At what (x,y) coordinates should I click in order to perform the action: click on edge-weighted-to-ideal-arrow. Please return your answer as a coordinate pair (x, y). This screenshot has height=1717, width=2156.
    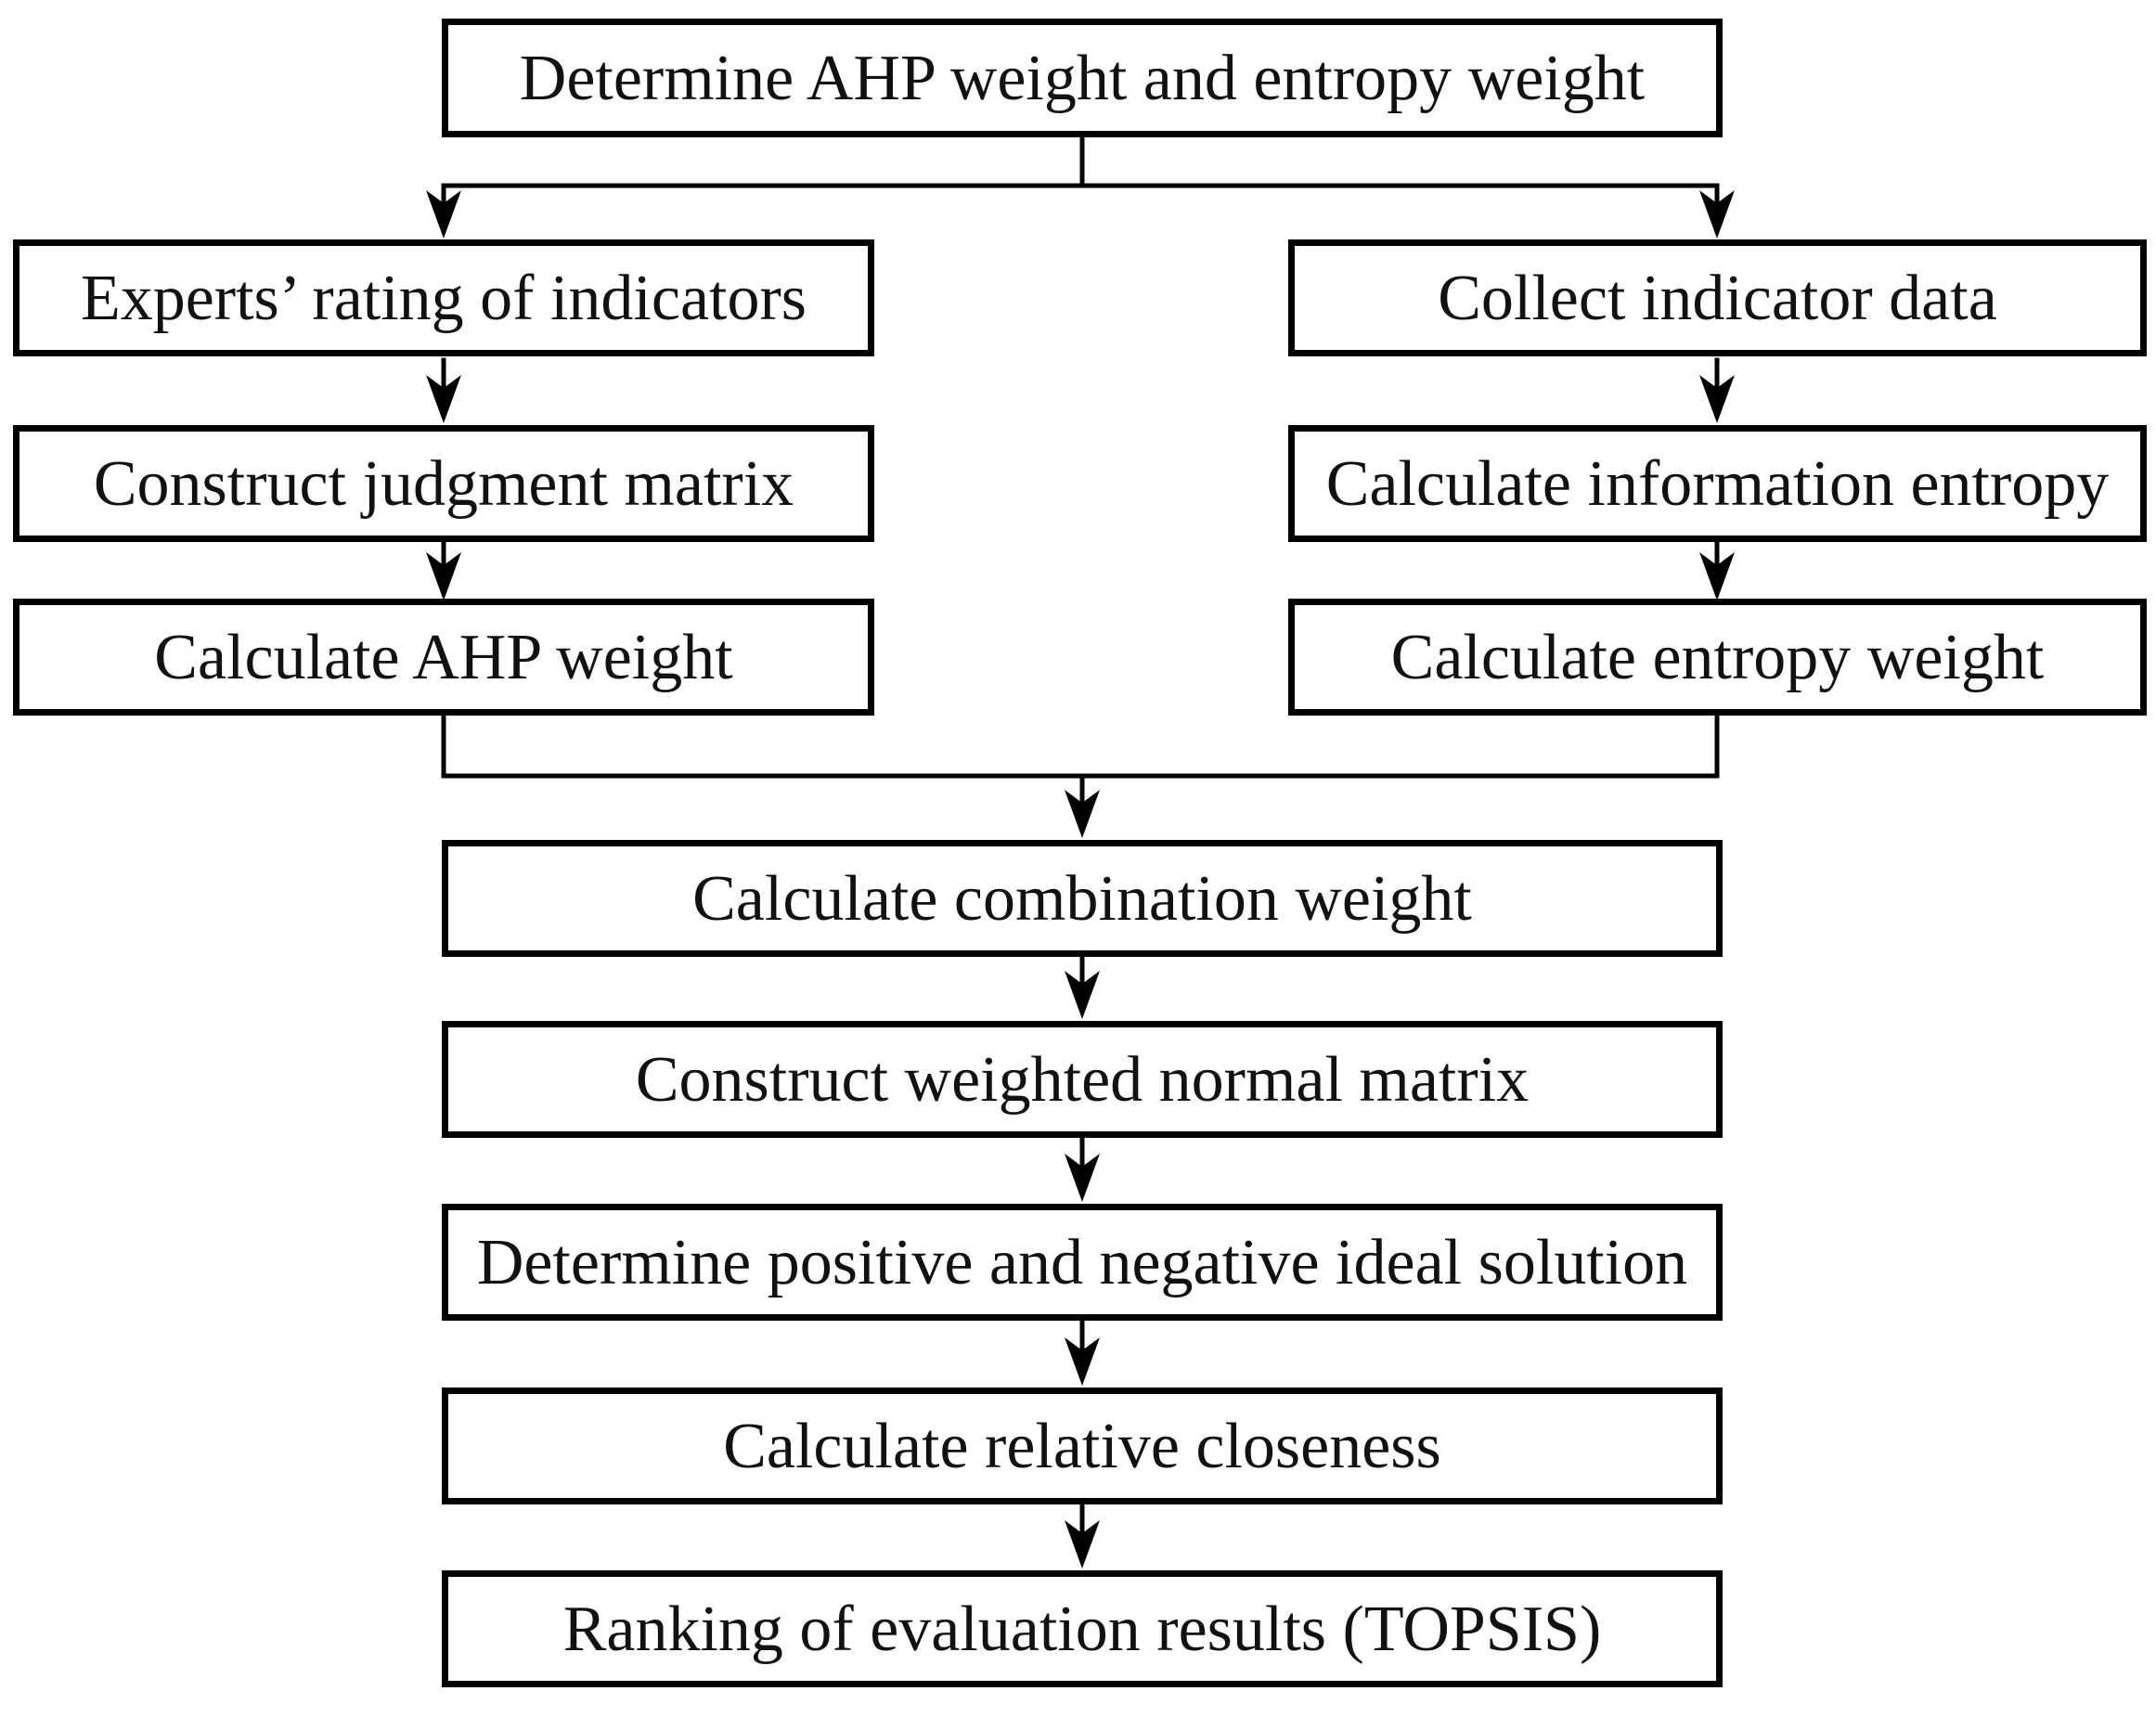
    Looking at the image, I should click on (1082, 1168).